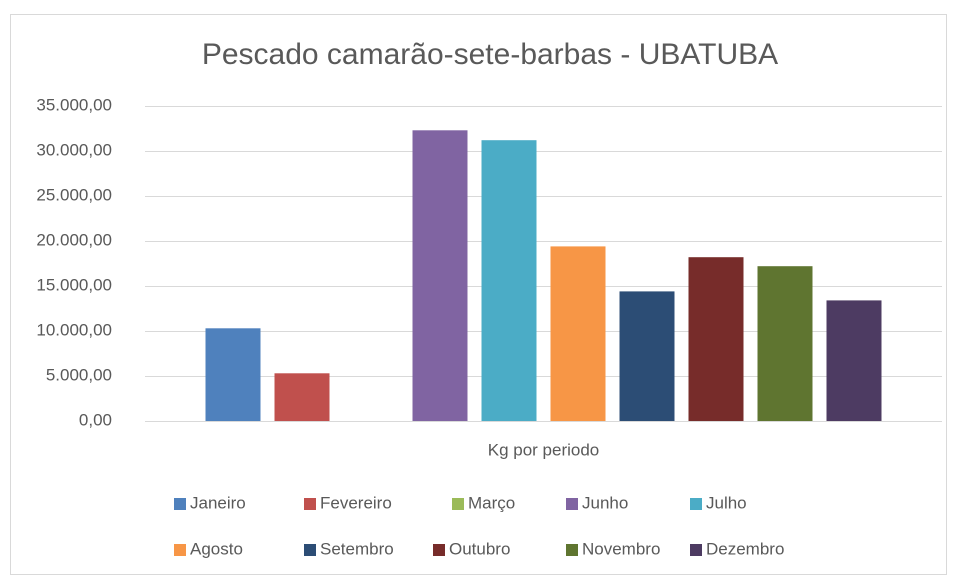 This screenshot has width=958, height=578. I want to click on legend-label: Março, so click(491, 502).